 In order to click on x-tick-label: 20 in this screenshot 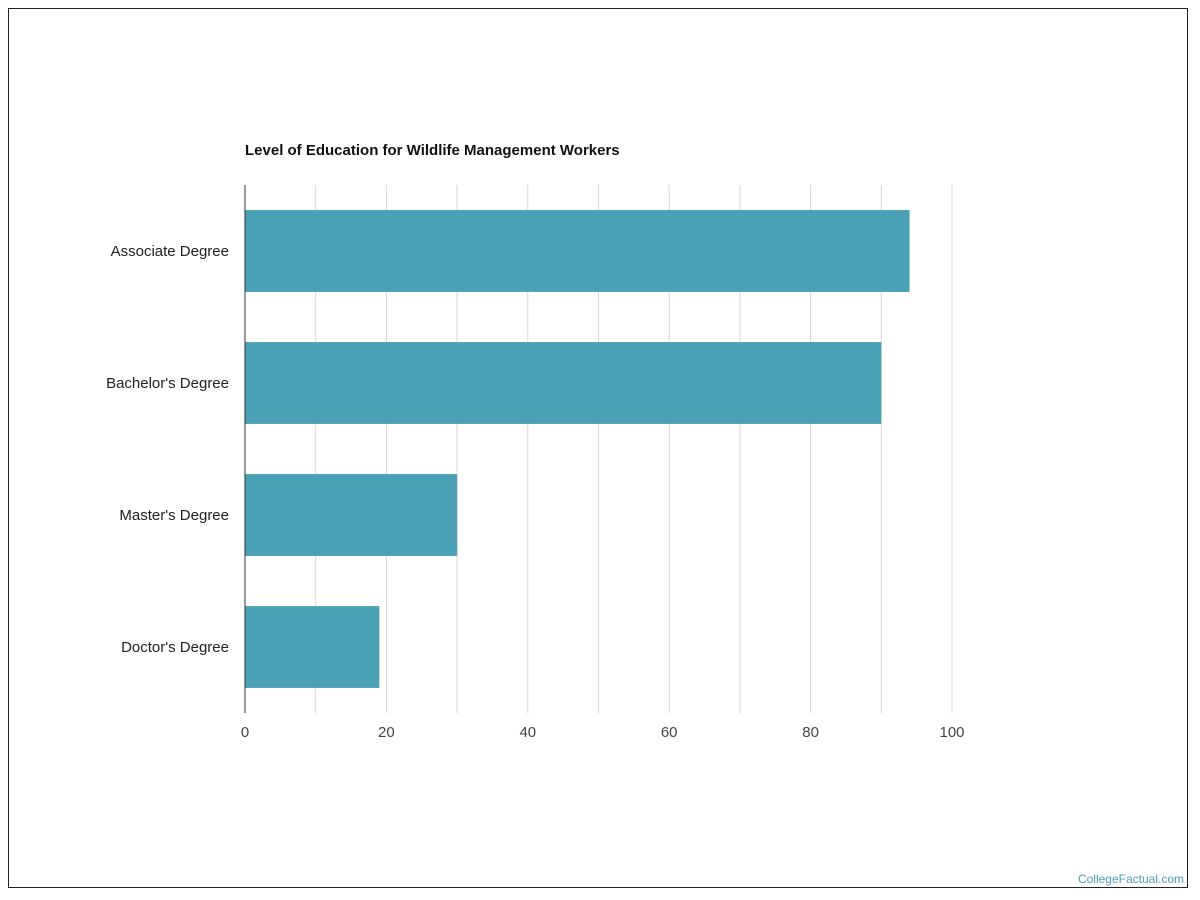, I will do `click(386, 732)`.